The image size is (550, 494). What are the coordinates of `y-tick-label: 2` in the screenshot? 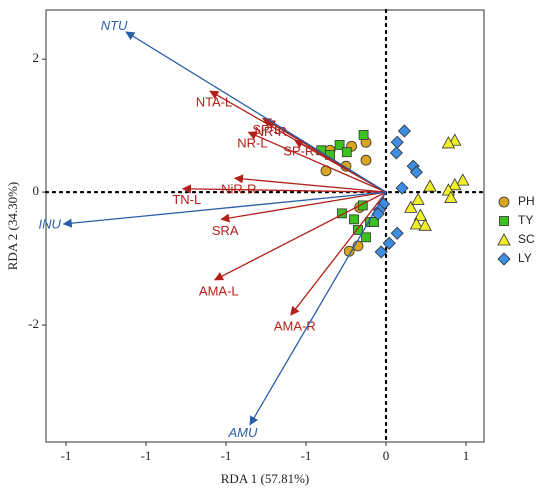 It's located at (36, 57).